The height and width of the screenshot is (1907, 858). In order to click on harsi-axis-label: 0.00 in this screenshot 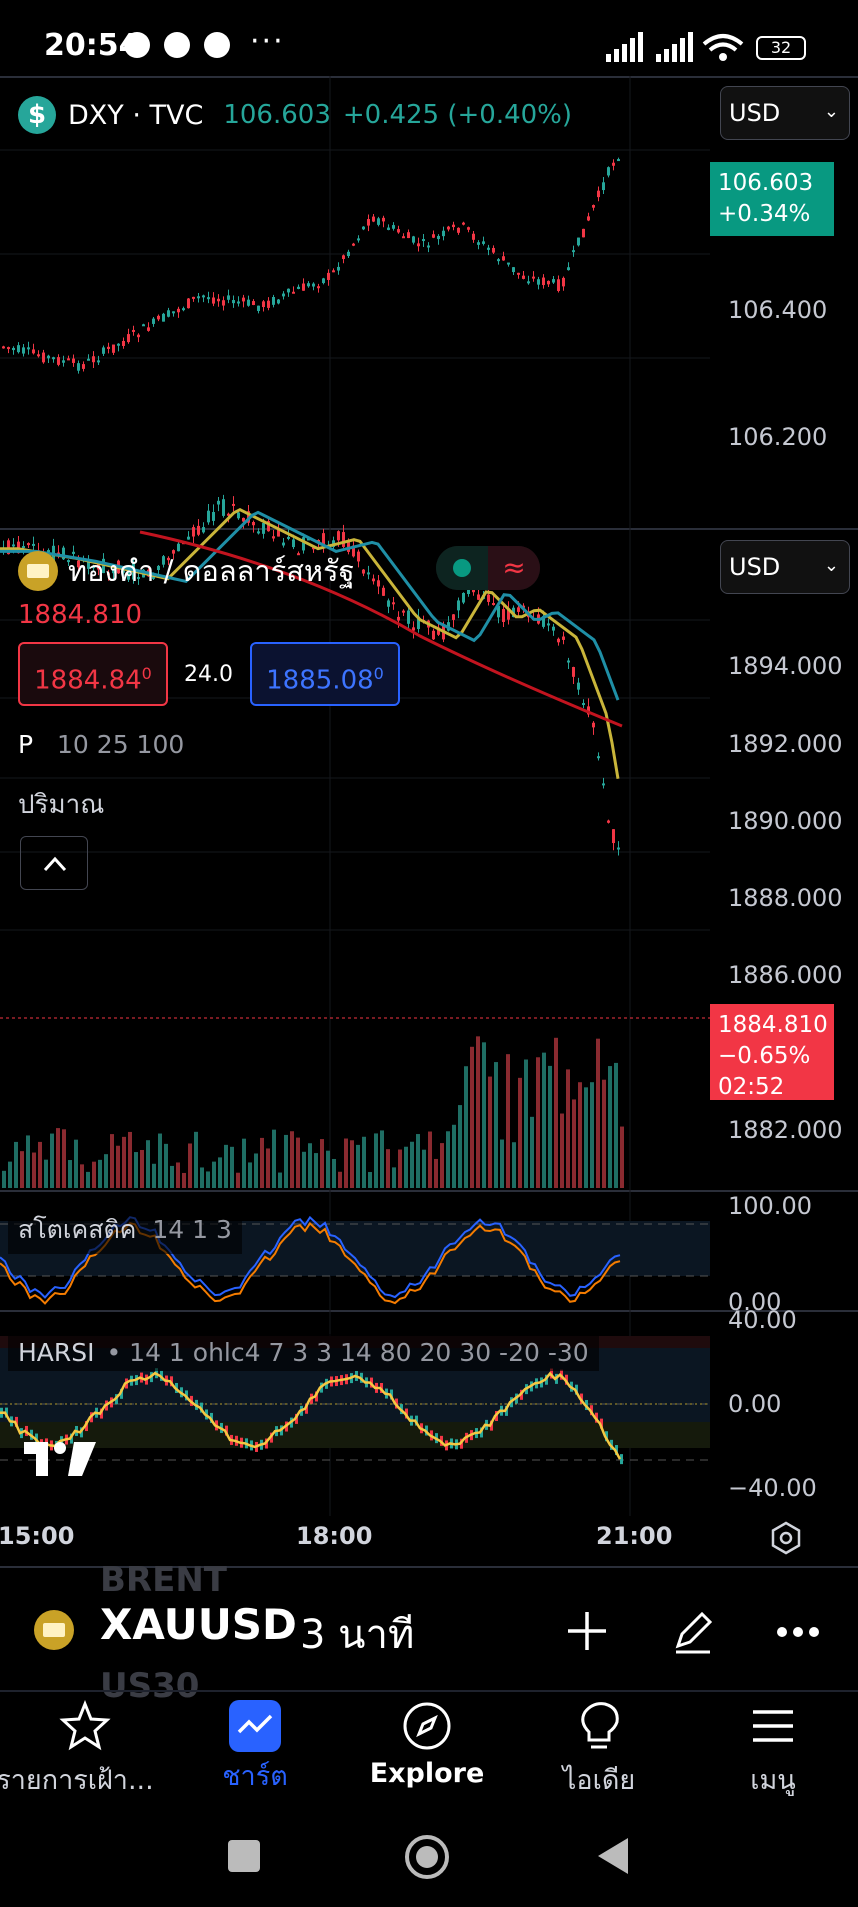, I will do `click(755, 1404)`.